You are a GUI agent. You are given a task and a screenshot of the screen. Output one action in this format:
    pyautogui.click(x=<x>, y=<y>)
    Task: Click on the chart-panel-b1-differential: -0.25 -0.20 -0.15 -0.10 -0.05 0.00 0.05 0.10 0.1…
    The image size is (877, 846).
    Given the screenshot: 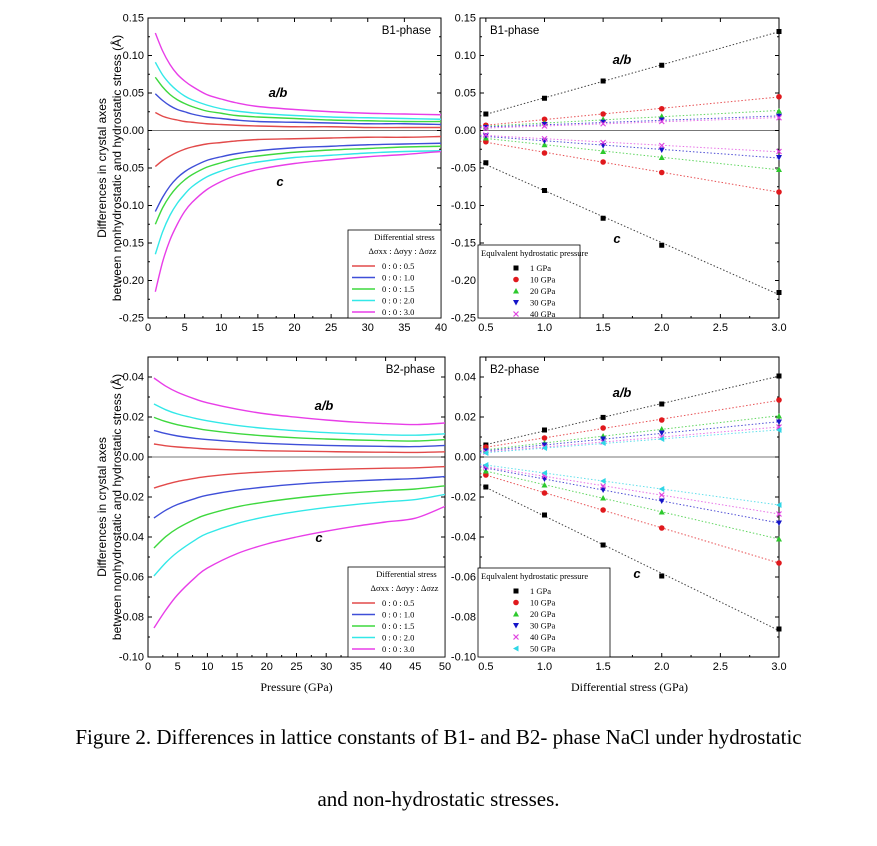 What is the action you would take?
    pyautogui.click(x=619, y=174)
    